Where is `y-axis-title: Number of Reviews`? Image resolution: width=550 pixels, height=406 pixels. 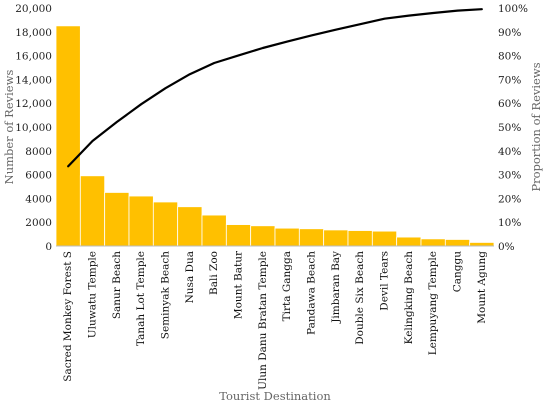
y-axis-title: Number of Reviews is located at coordinates (9, 127).